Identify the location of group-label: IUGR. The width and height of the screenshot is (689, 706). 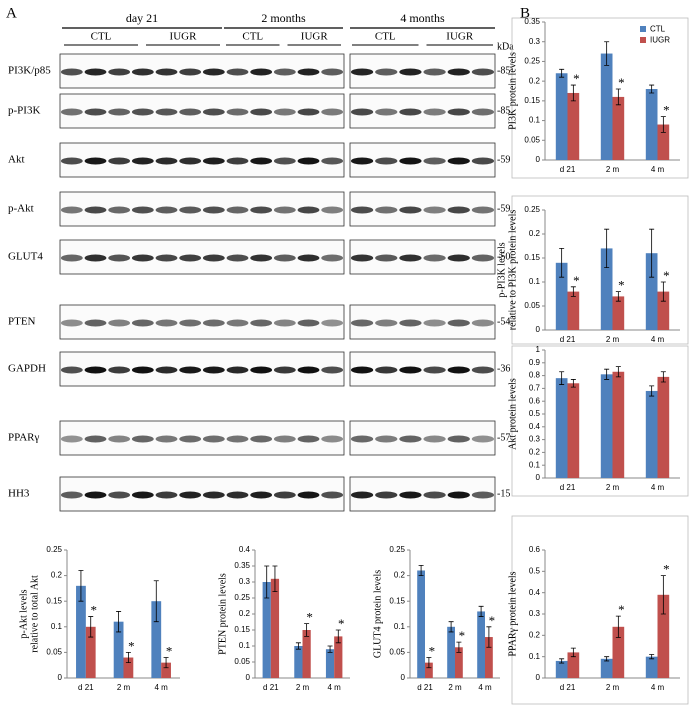
(460, 37).